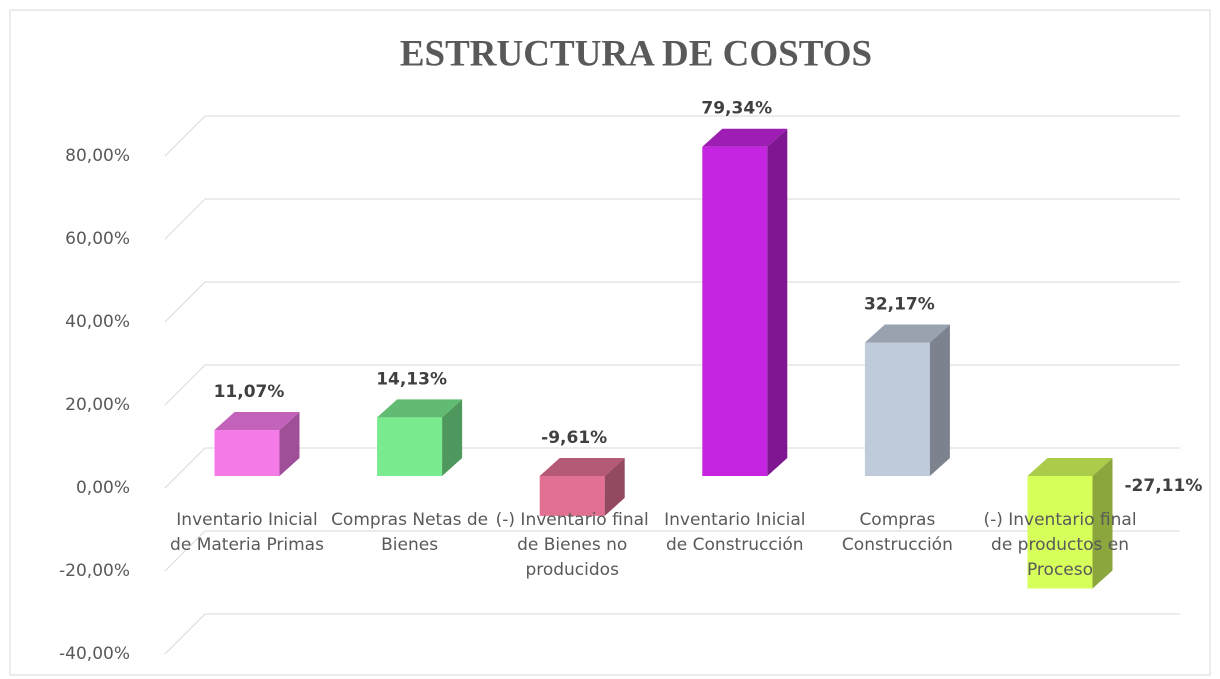  Describe the element at coordinates (249, 392) in the screenshot. I see `data-label: 11,07%` at that location.